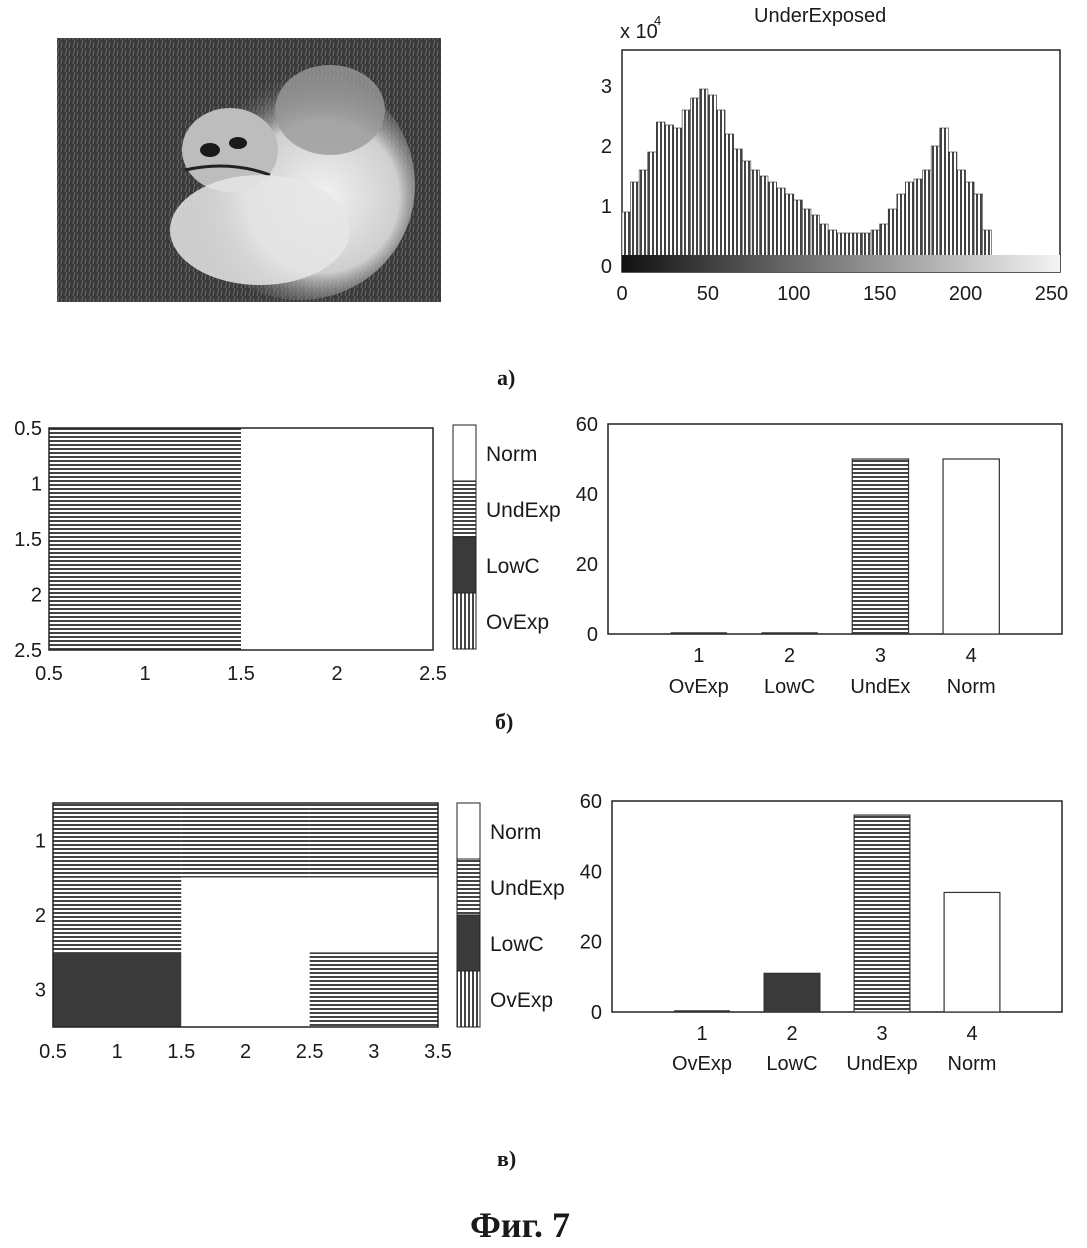 The image size is (1087, 1248). I want to click on histogram-x-tick: 200, so click(965, 294).